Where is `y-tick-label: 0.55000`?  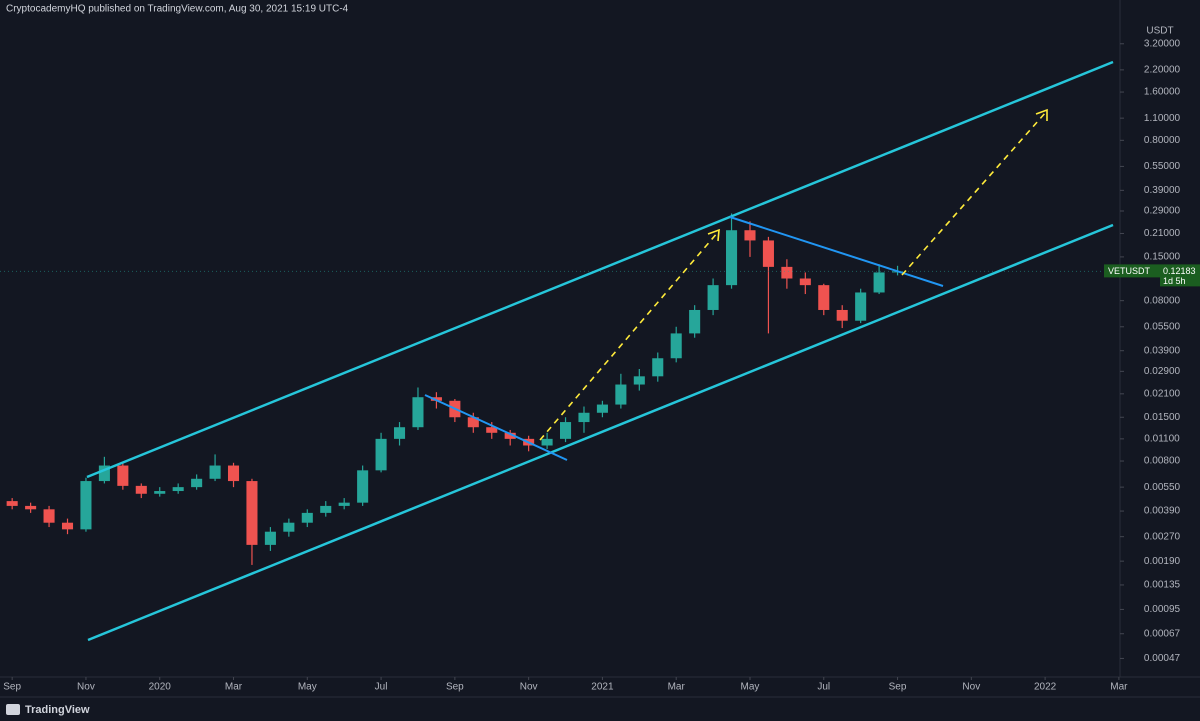 y-tick-label: 0.55000 is located at coordinates (1162, 166).